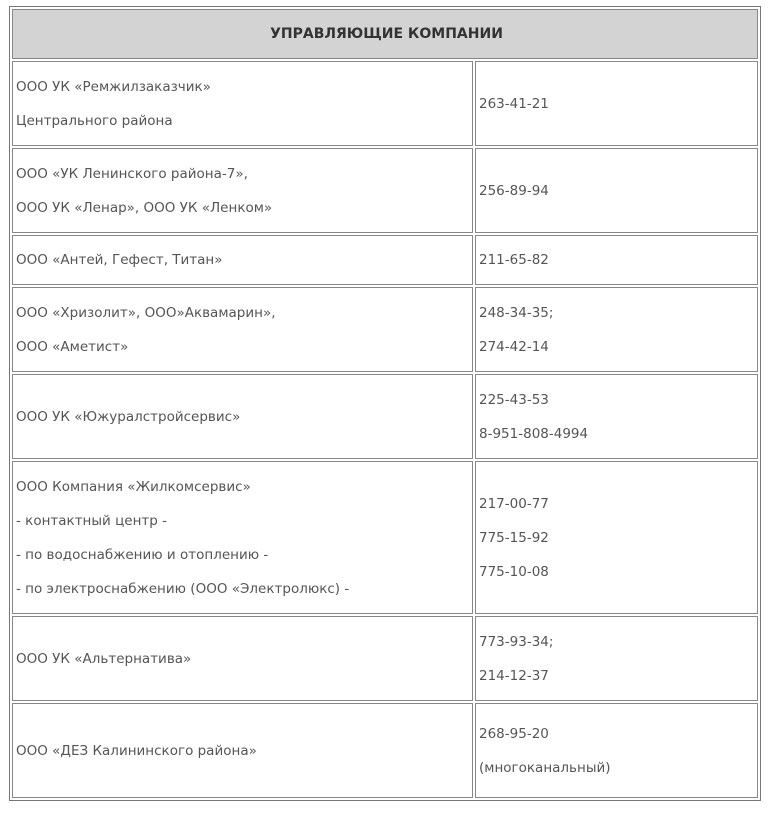 Image resolution: width=770 pixels, height=814 pixels. Describe the element at coordinates (136, 750) in the screenshot. I see `company-name-line: ООО «ДЕЗ Калининского района»` at that location.